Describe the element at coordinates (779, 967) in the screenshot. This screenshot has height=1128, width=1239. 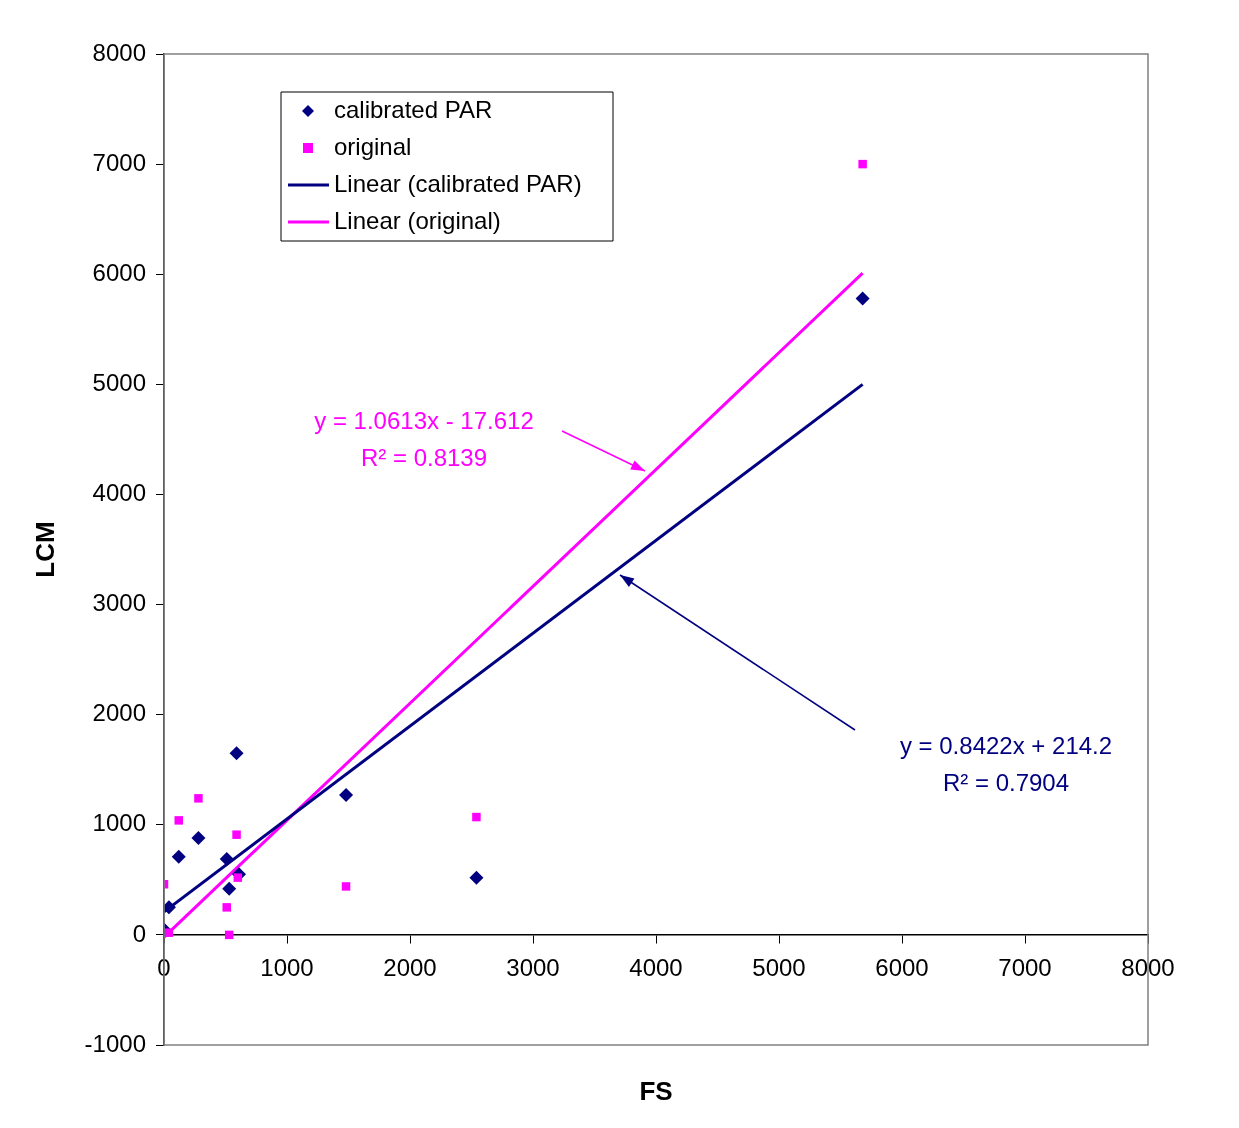
I see `x-tick-label: 5000` at that location.